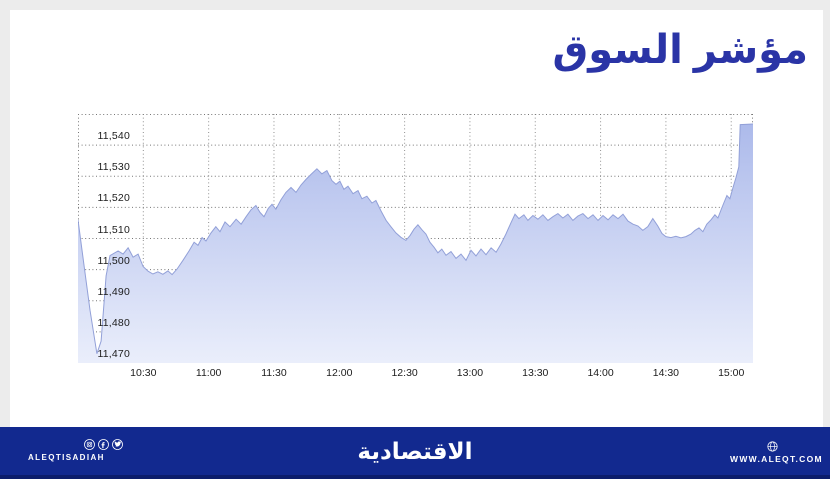  What do you see at coordinates (113, 291) in the screenshot?
I see `y-axis-label: 11,490` at bounding box center [113, 291].